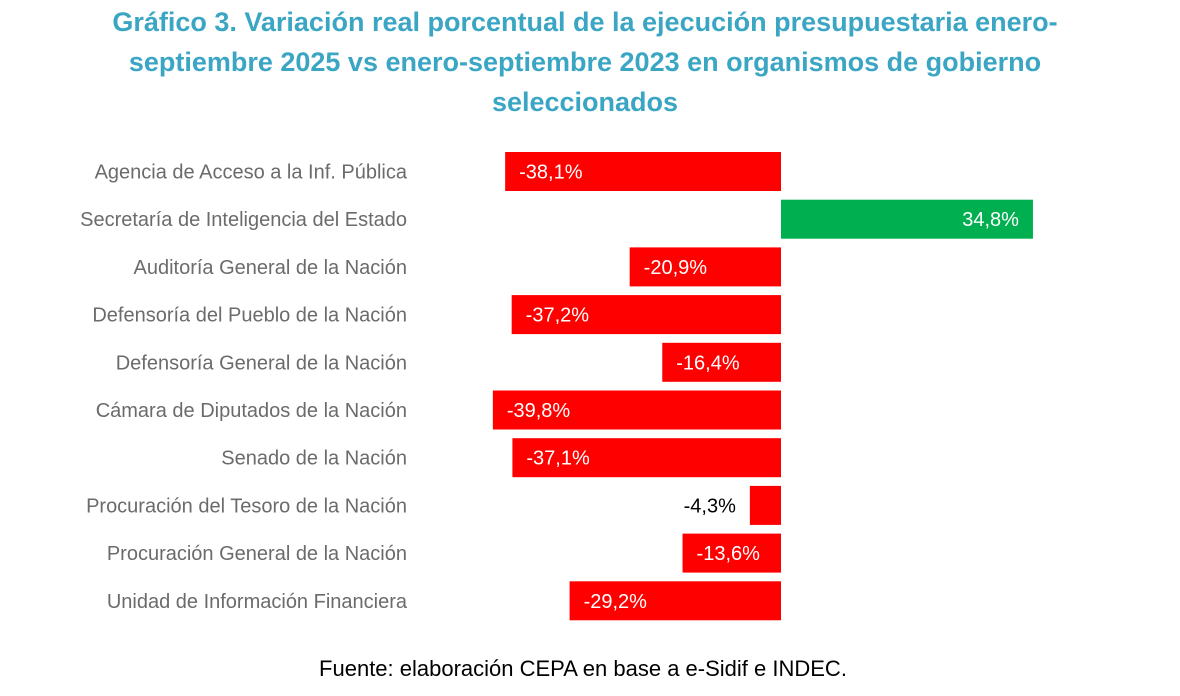 Image resolution: width=1180 pixels, height=696 pixels. I want to click on category-label: Procuración del Tesoro de la Nación, so click(246, 506).